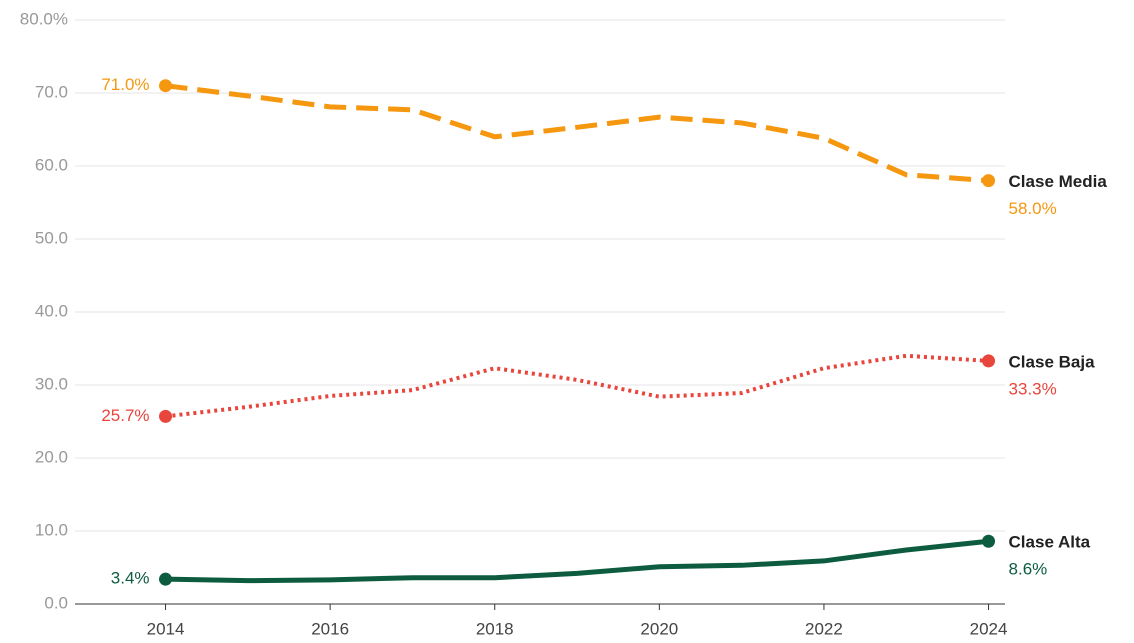 This screenshot has width=1134, height=643. What do you see at coordinates (1028, 569) in the screenshot?
I see `value-label: 8.6%` at bounding box center [1028, 569].